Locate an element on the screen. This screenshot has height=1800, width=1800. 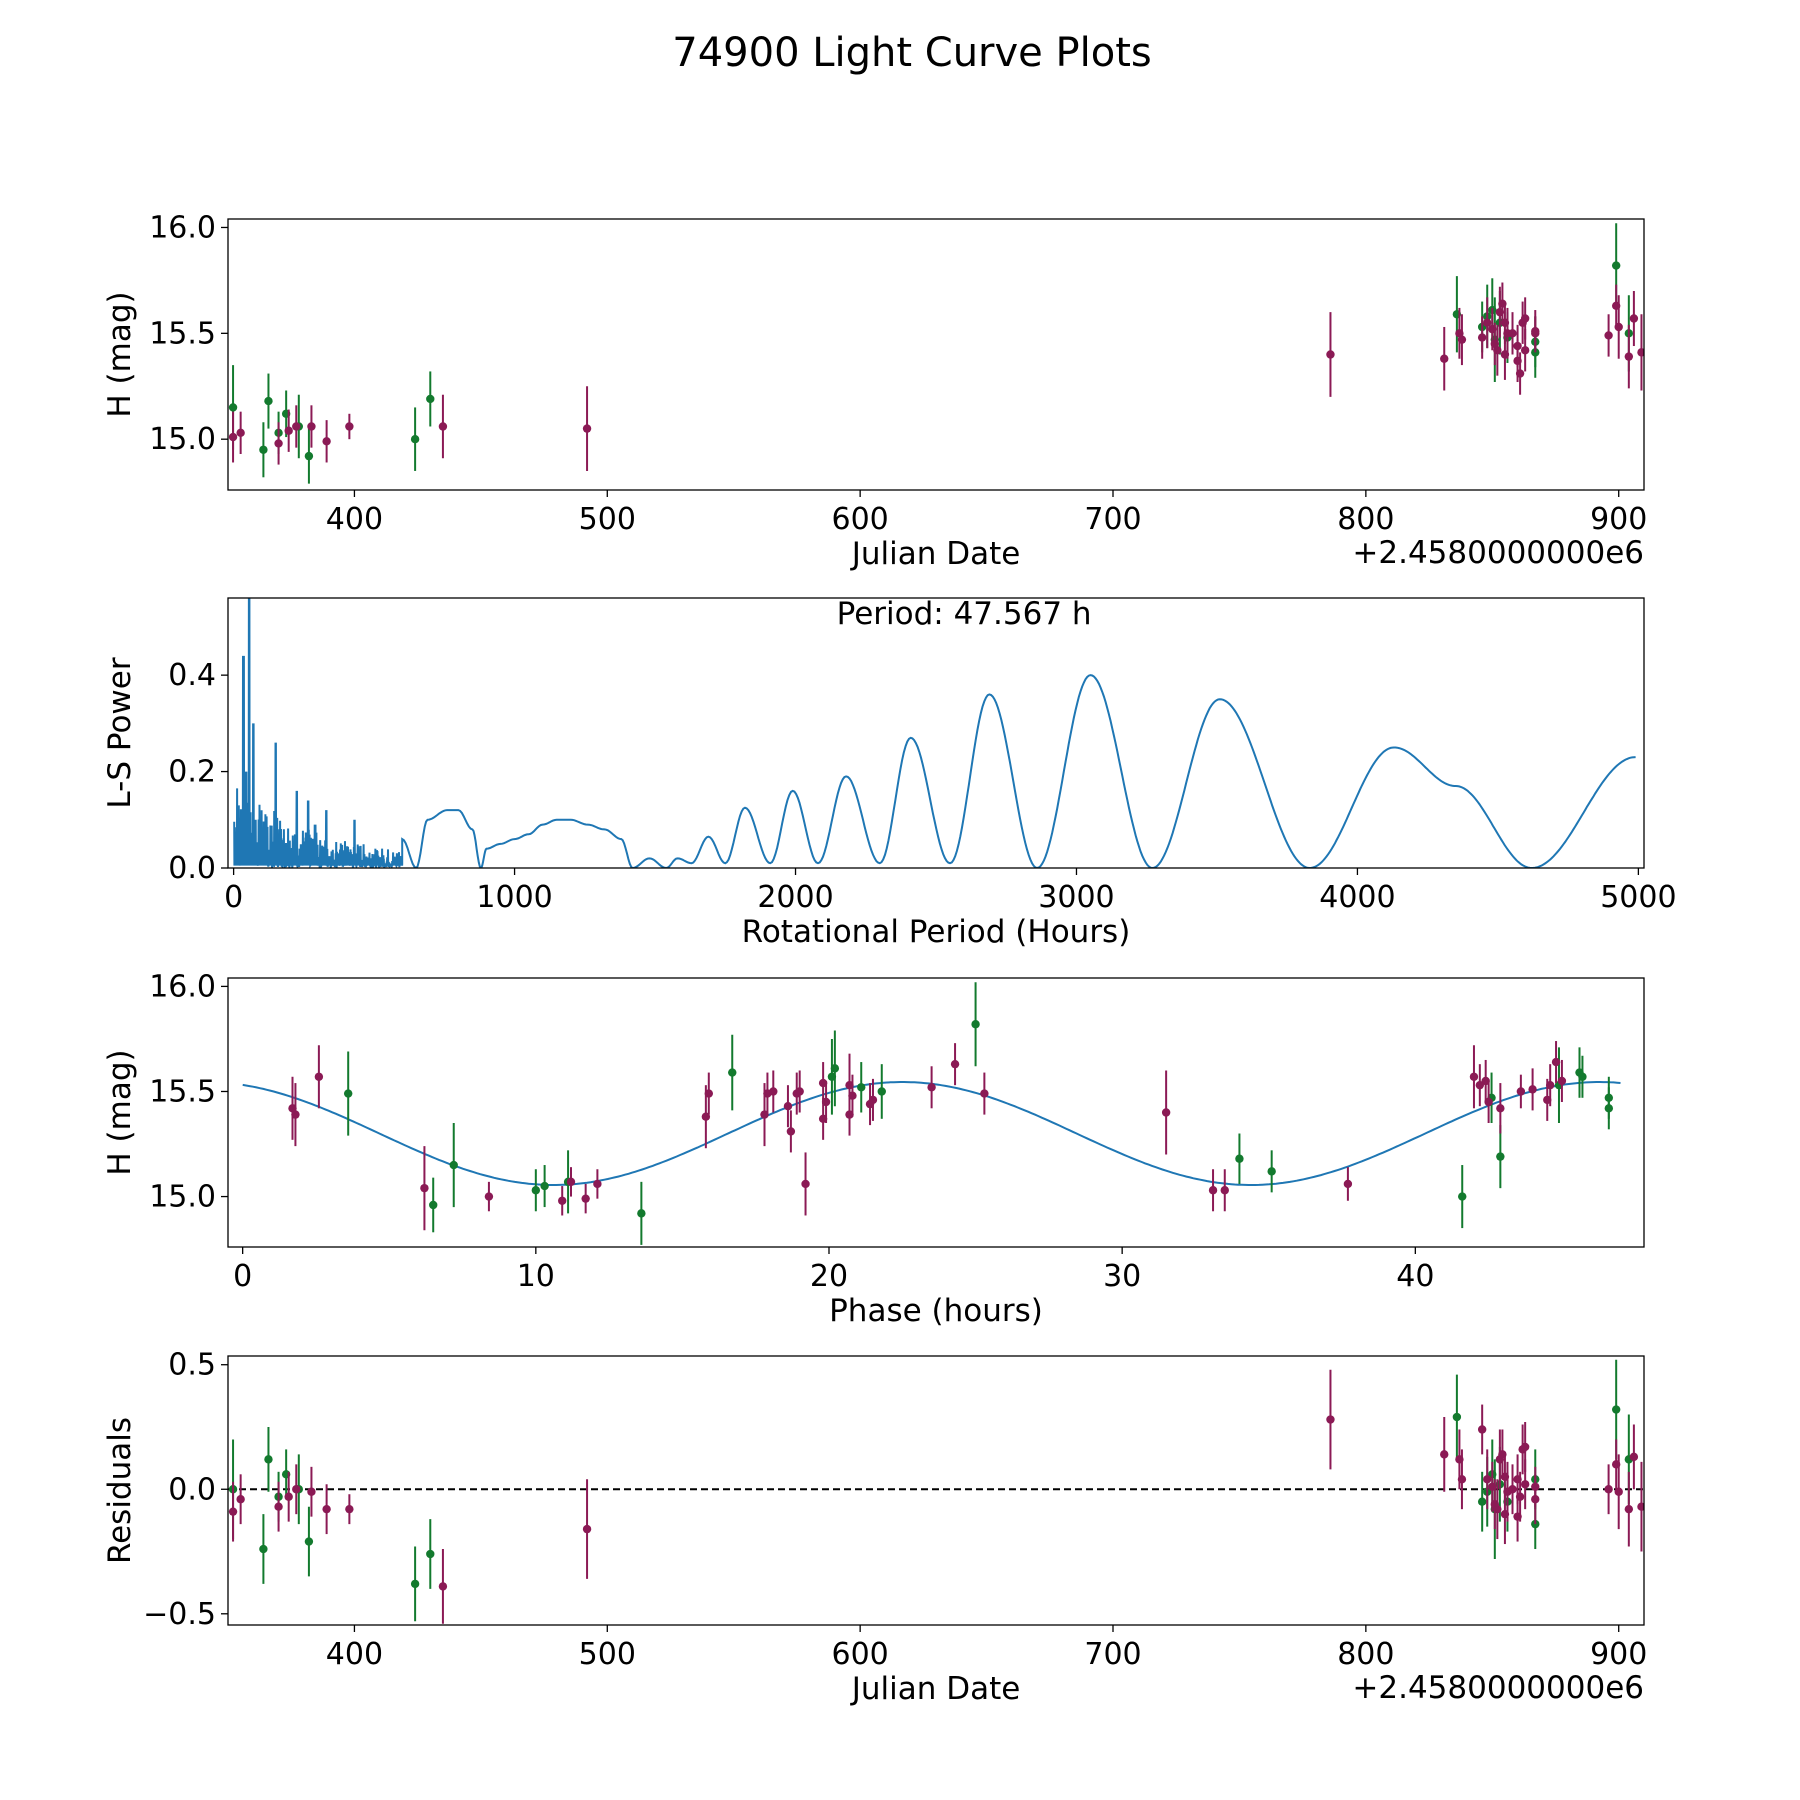
axes-frame is located at coordinates (936, 1490).